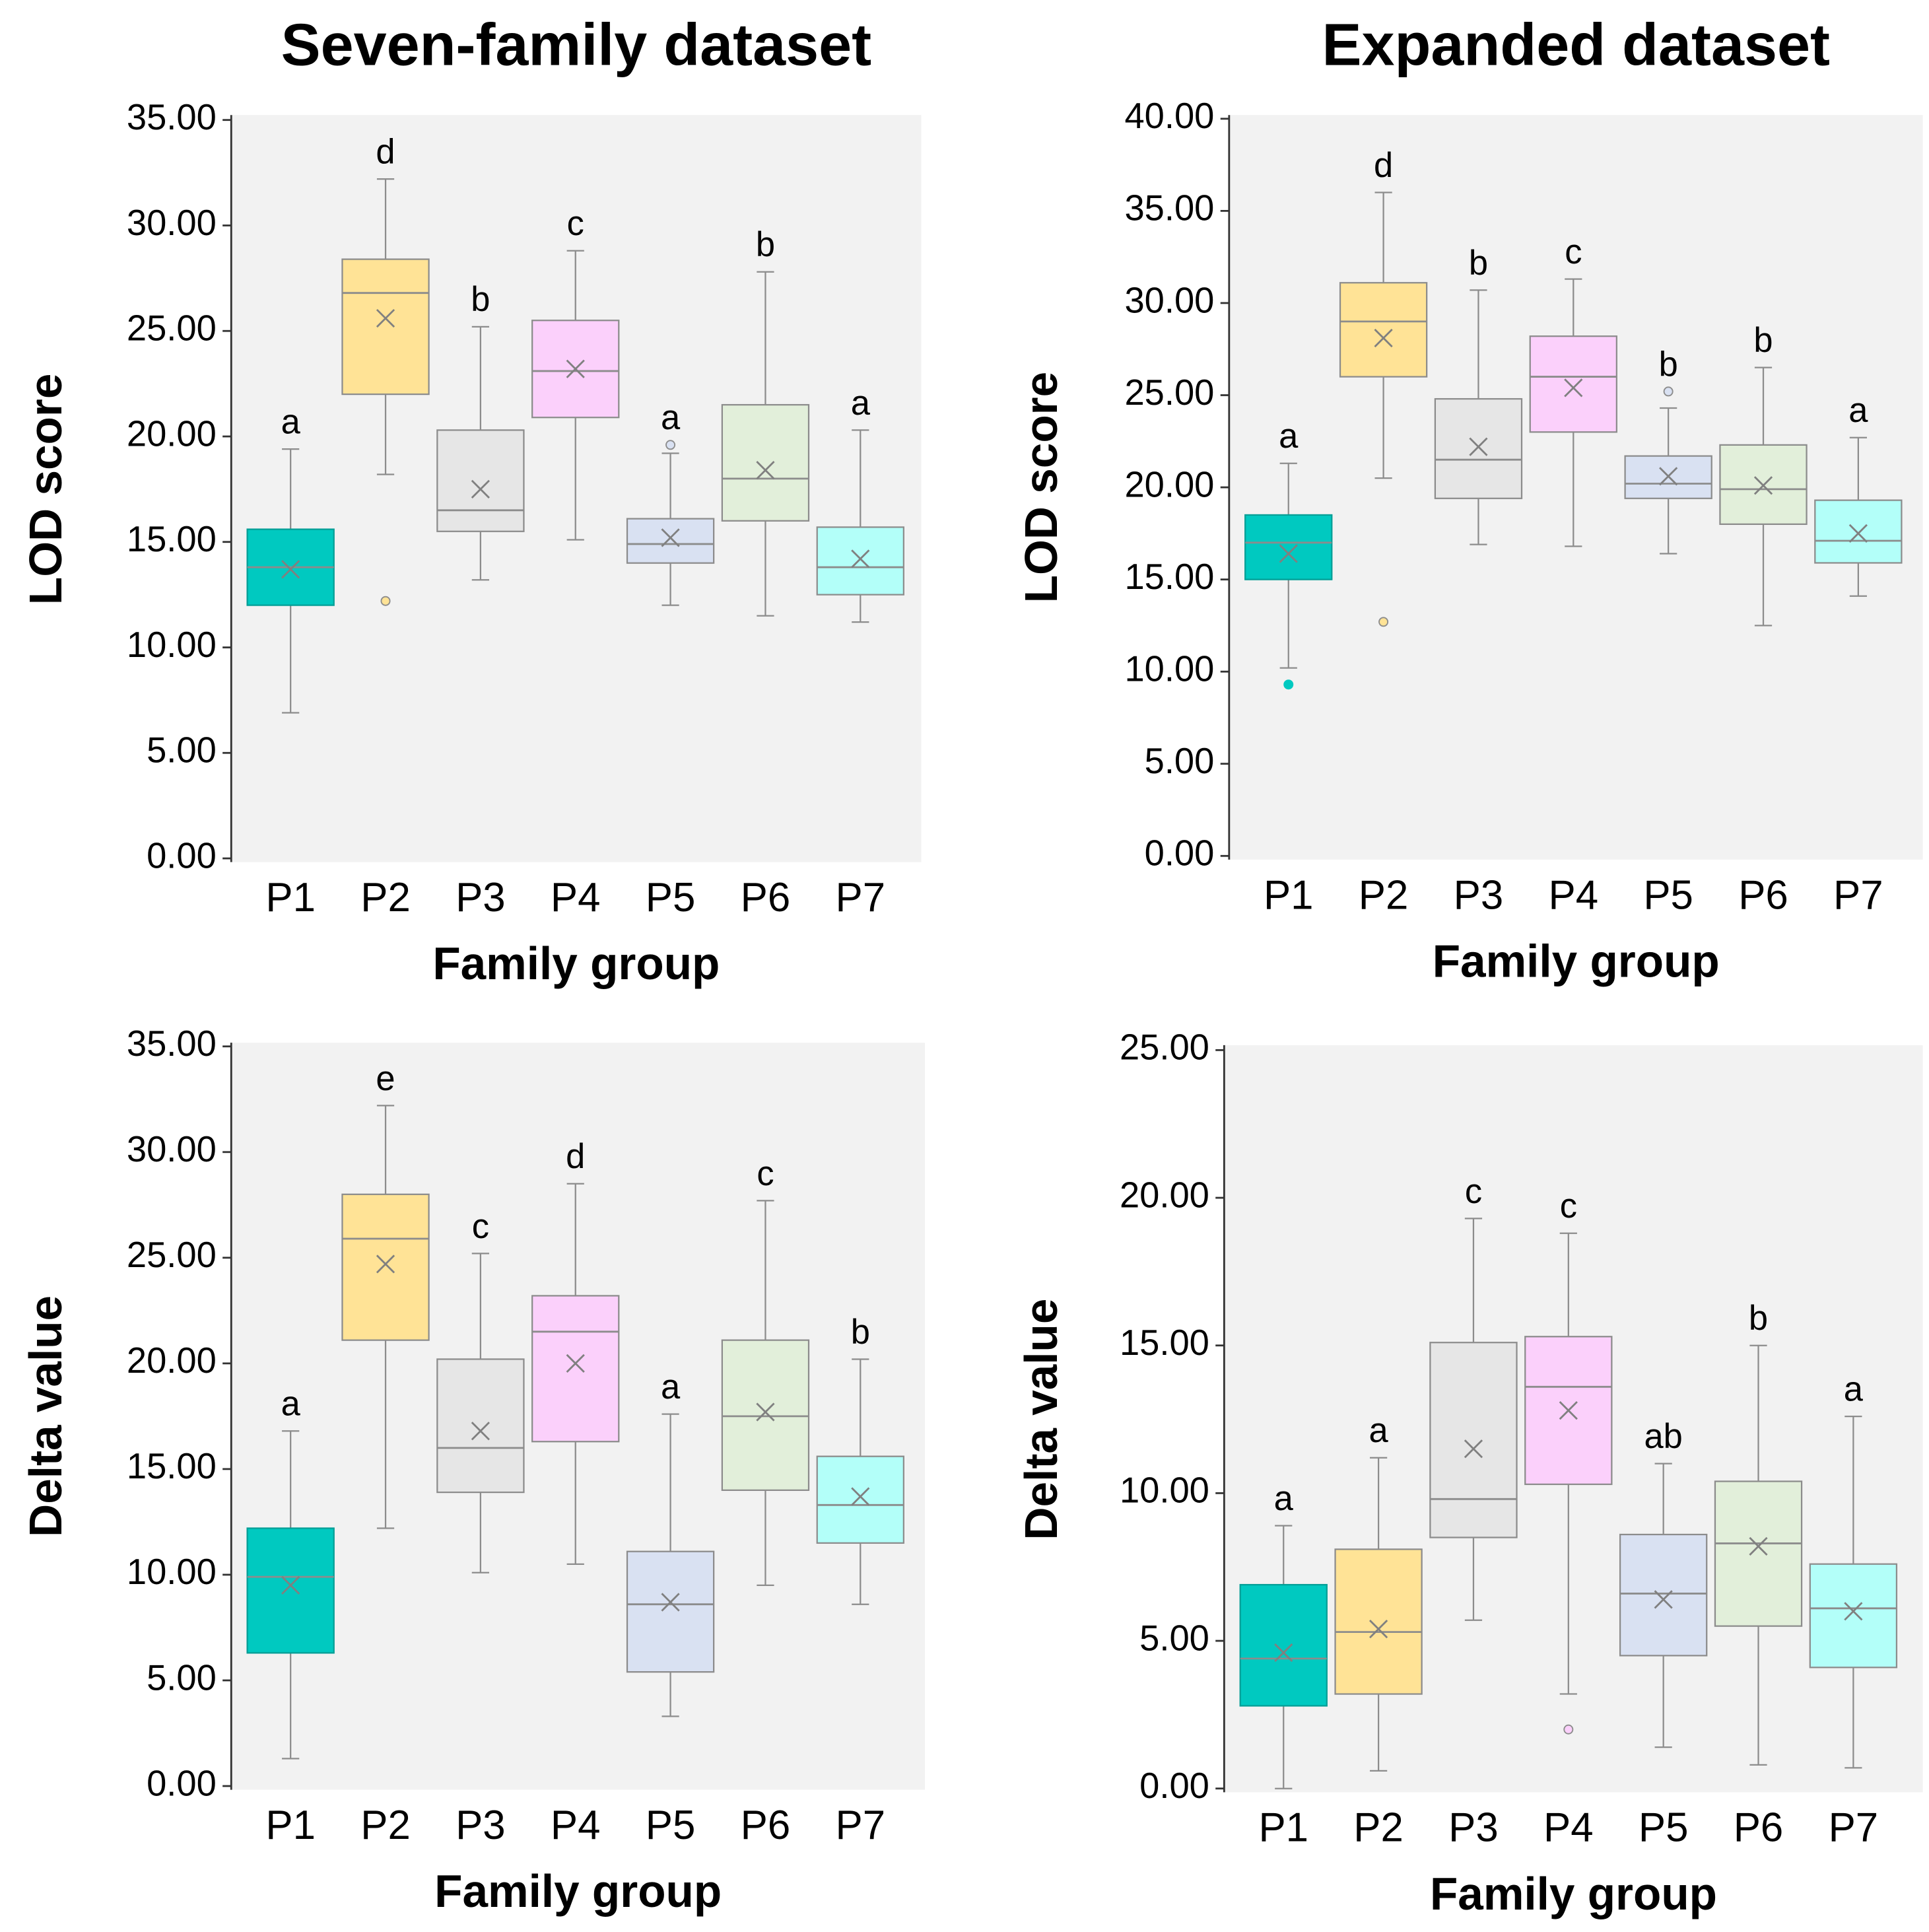 The width and height of the screenshot is (1929, 1932). I want to click on chart-title: Expanded dataset, so click(1576, 46).